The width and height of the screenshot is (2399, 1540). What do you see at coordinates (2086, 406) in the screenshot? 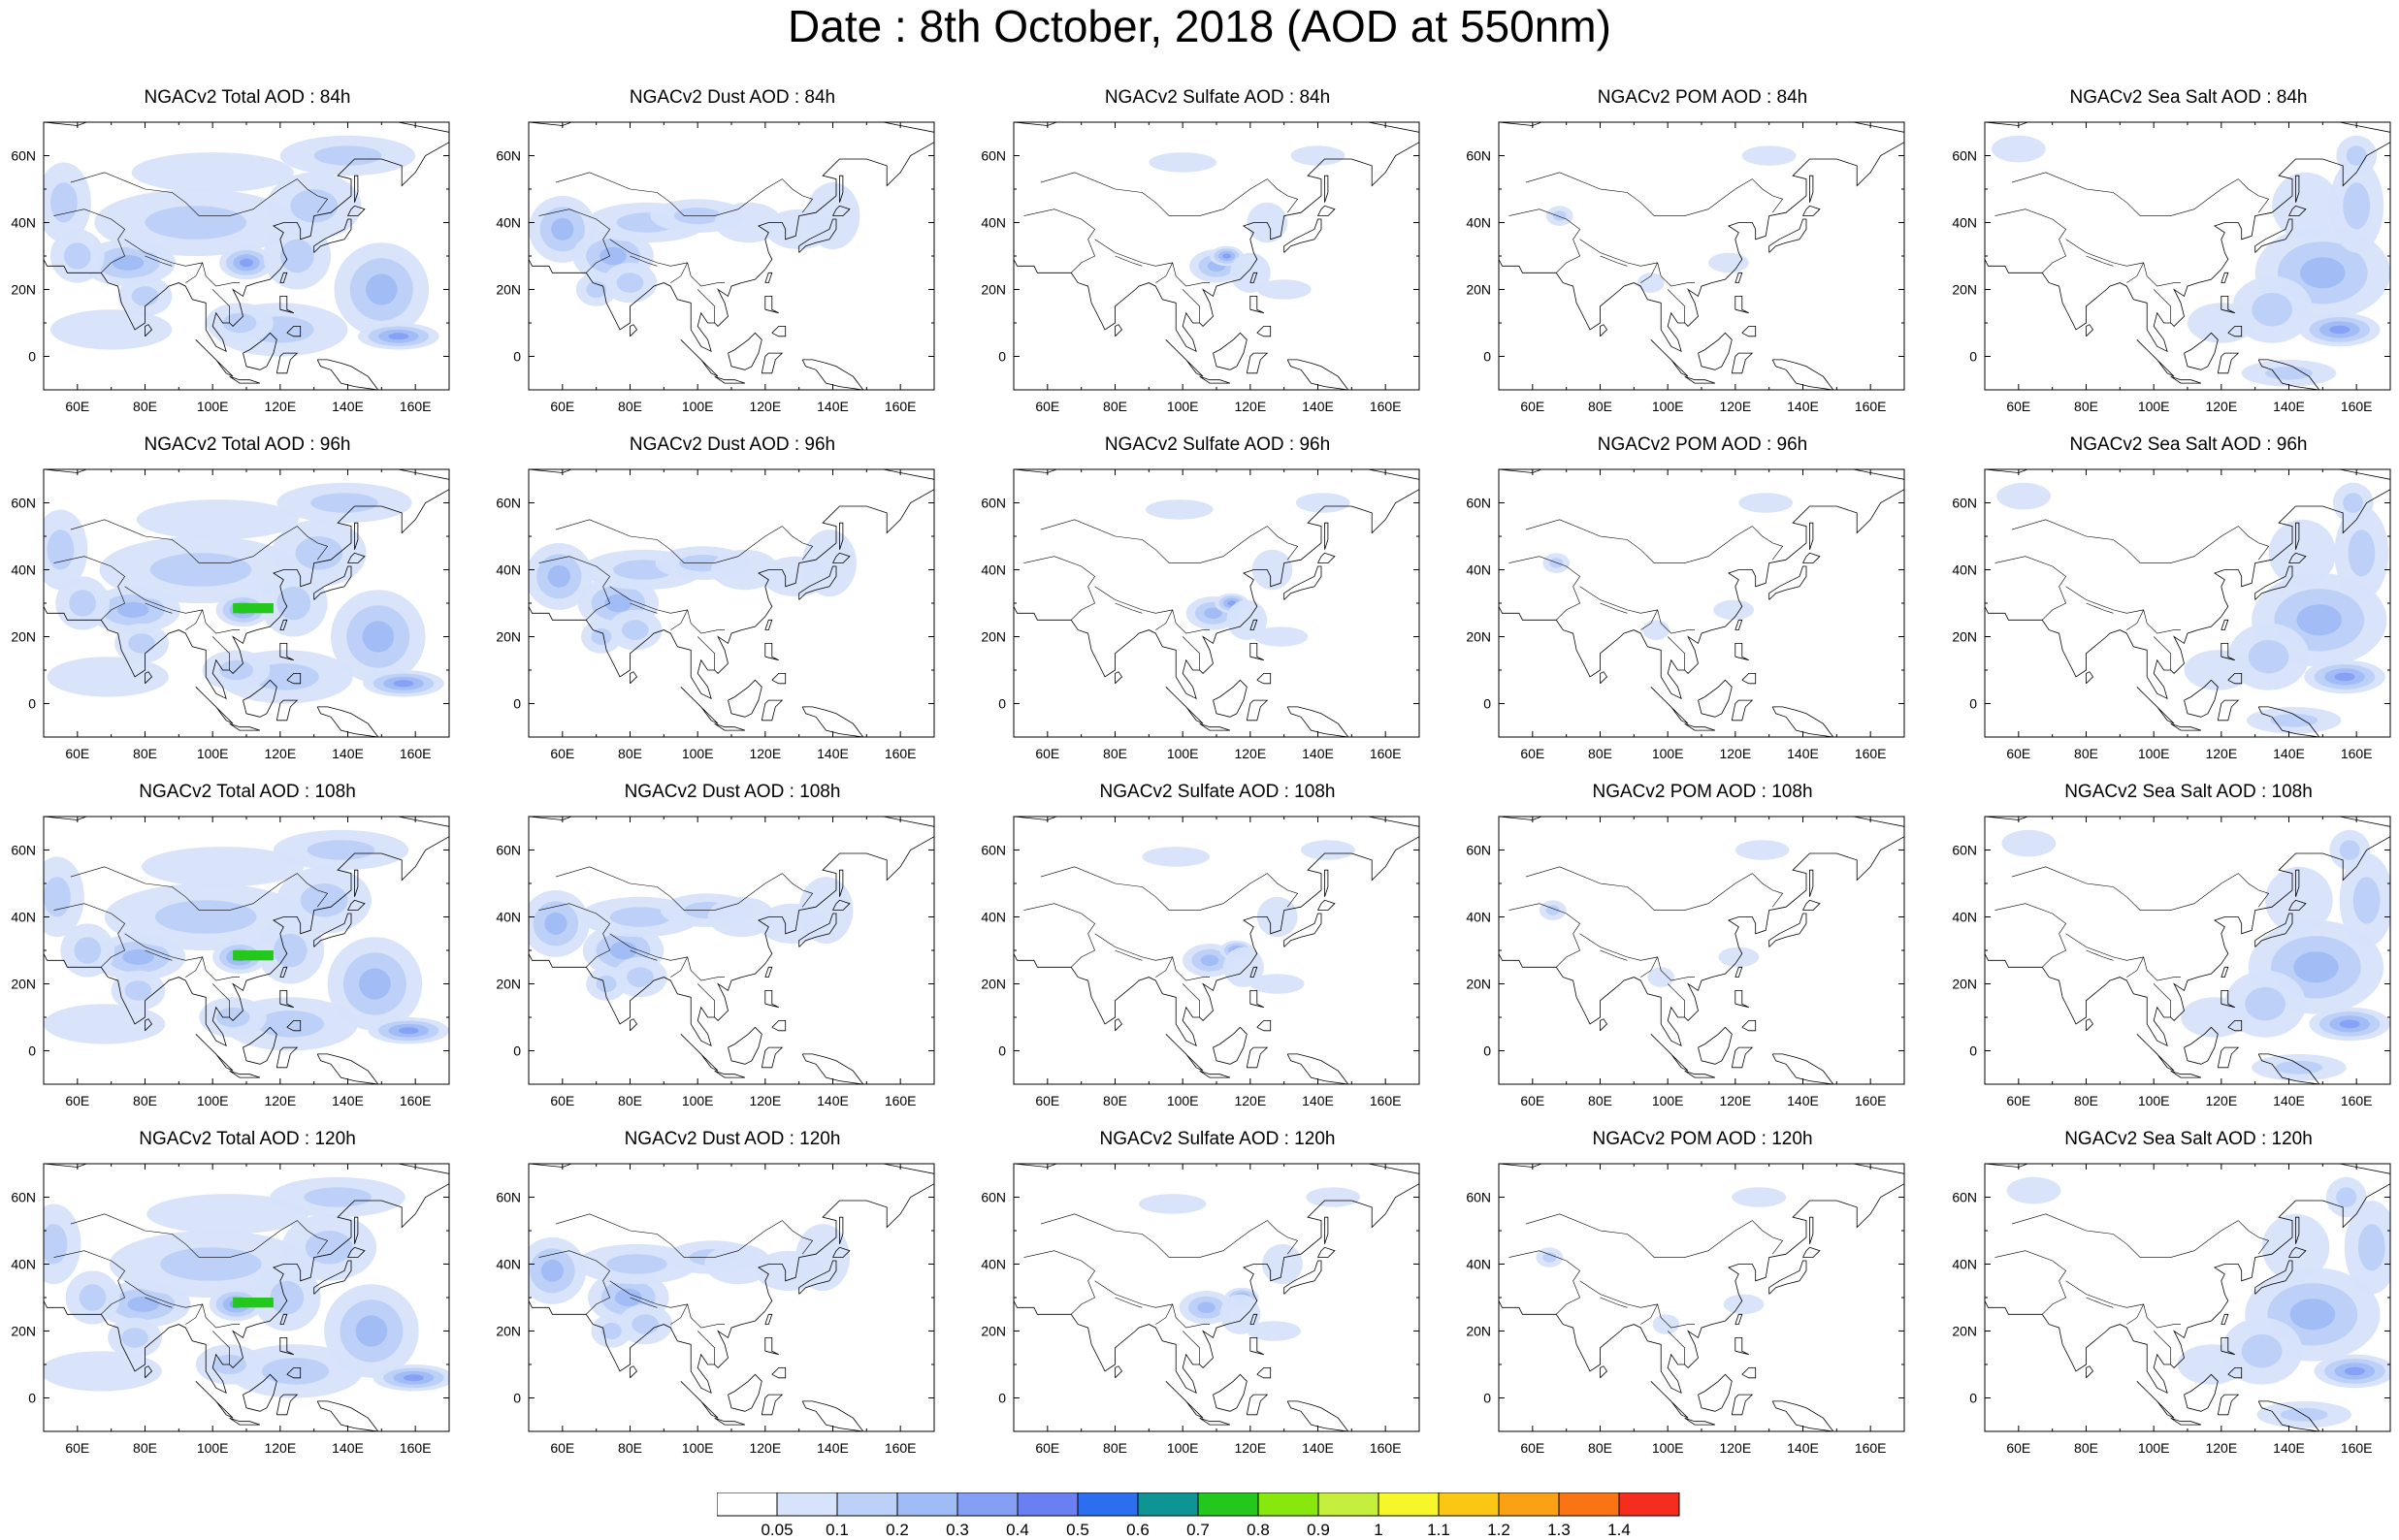
I see `x-tick-label: 80E` at bounding box center [2086, 406].